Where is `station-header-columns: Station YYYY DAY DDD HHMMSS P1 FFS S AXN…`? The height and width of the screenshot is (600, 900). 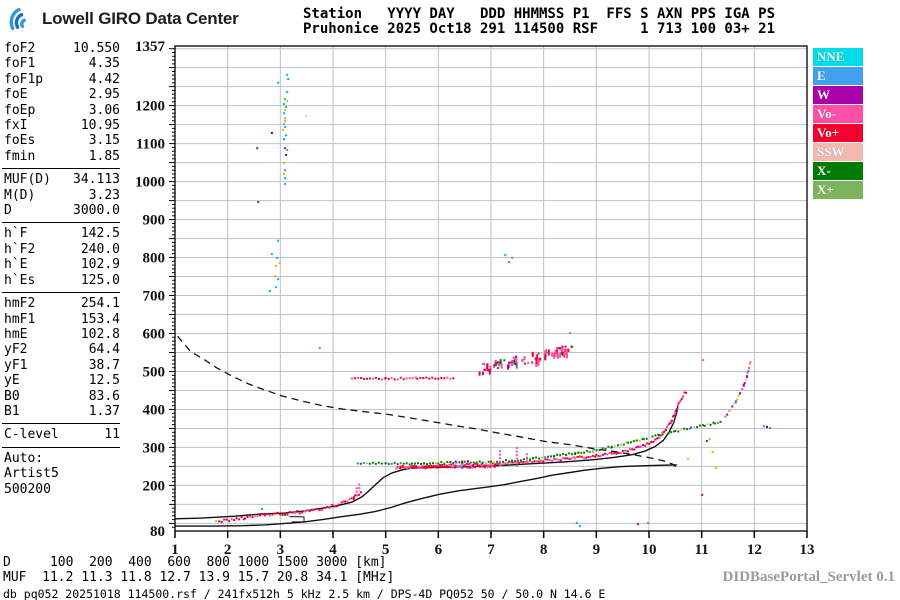
station-header-columns: Station YYYY DAY DDD HHMMSS P1 FFS S AXN… is located at coordinates (539, 14).